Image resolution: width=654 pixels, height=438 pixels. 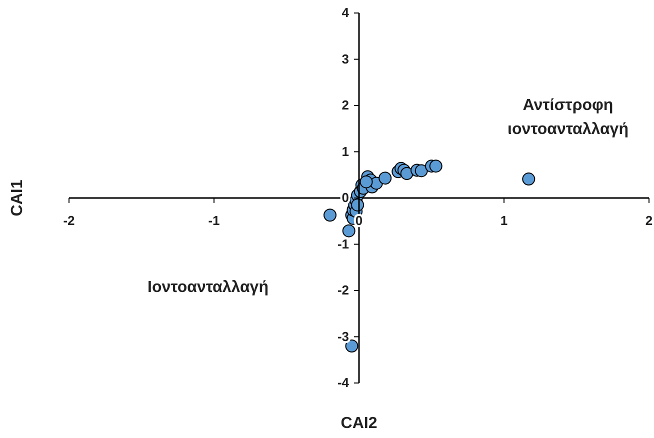 I want to click on annotation: Αντίστροφη ιοντοανταλλαγή, so click(x=568, y=117).